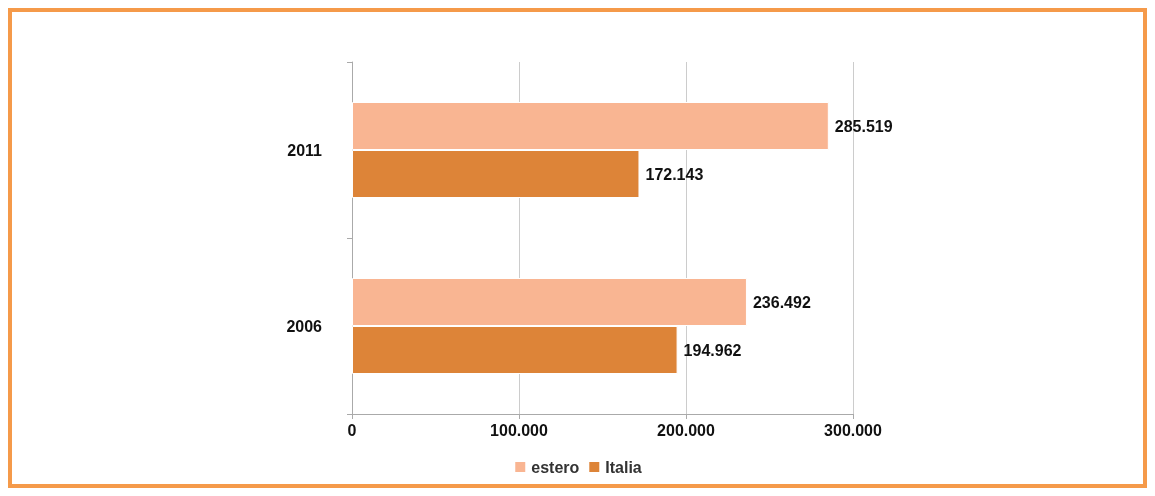 This screenshot has height=496, width=1155. What do you see at coordinates (712, 350) in the screenshot?
I see `data-label: 194.962` at bounding box center [712, 350].